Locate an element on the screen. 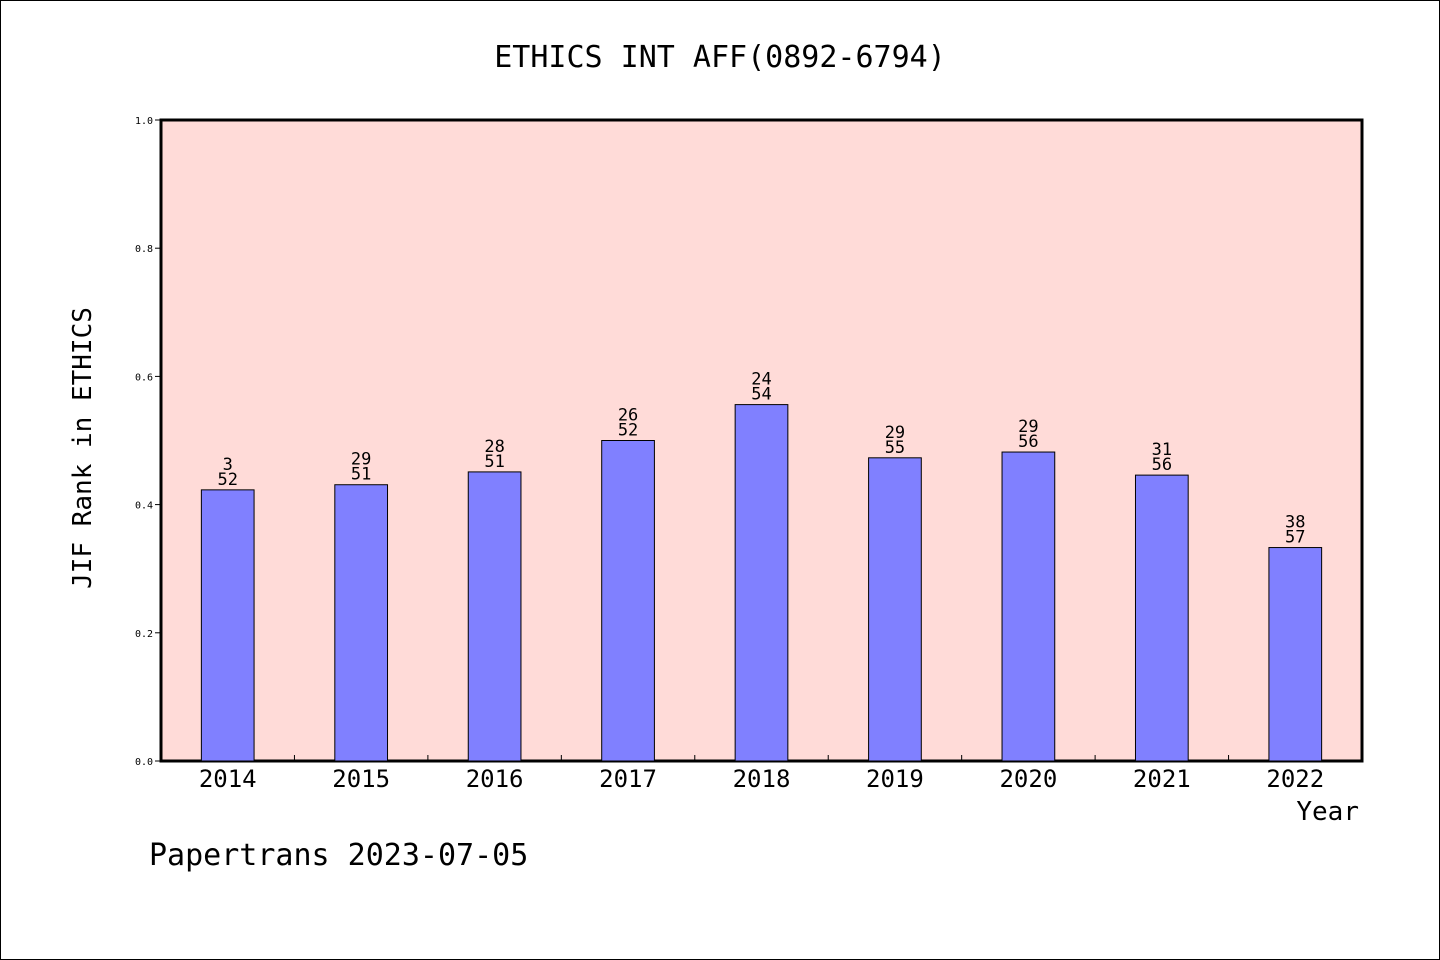 The height and width of the screenshot is (960, 1440). y-axis: 0.0 0.2 0.4 0.6 0.8 1.0 is located at coordinates (148, 442).